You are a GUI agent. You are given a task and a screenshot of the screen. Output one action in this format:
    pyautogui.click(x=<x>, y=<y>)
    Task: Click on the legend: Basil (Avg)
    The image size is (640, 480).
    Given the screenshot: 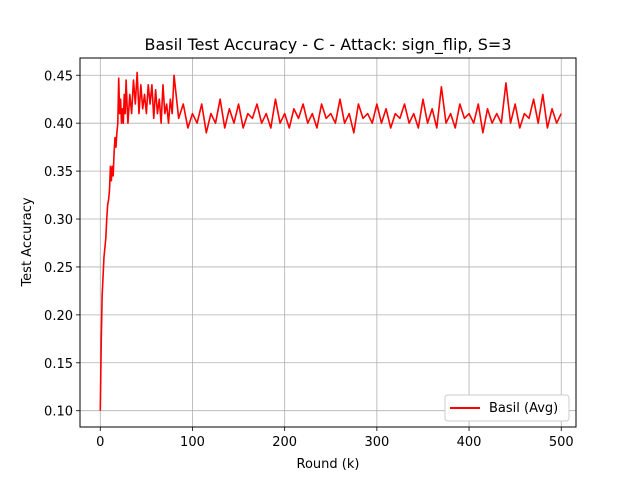 What is the action you would take?
    pyautogui.click(x=507, y=408)
    